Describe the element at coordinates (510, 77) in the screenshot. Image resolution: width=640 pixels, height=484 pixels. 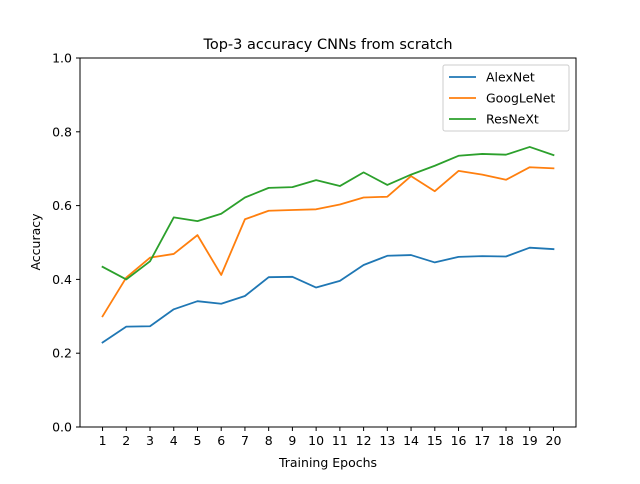
I see `legend-label-alexnet: AlexNet` at that location.